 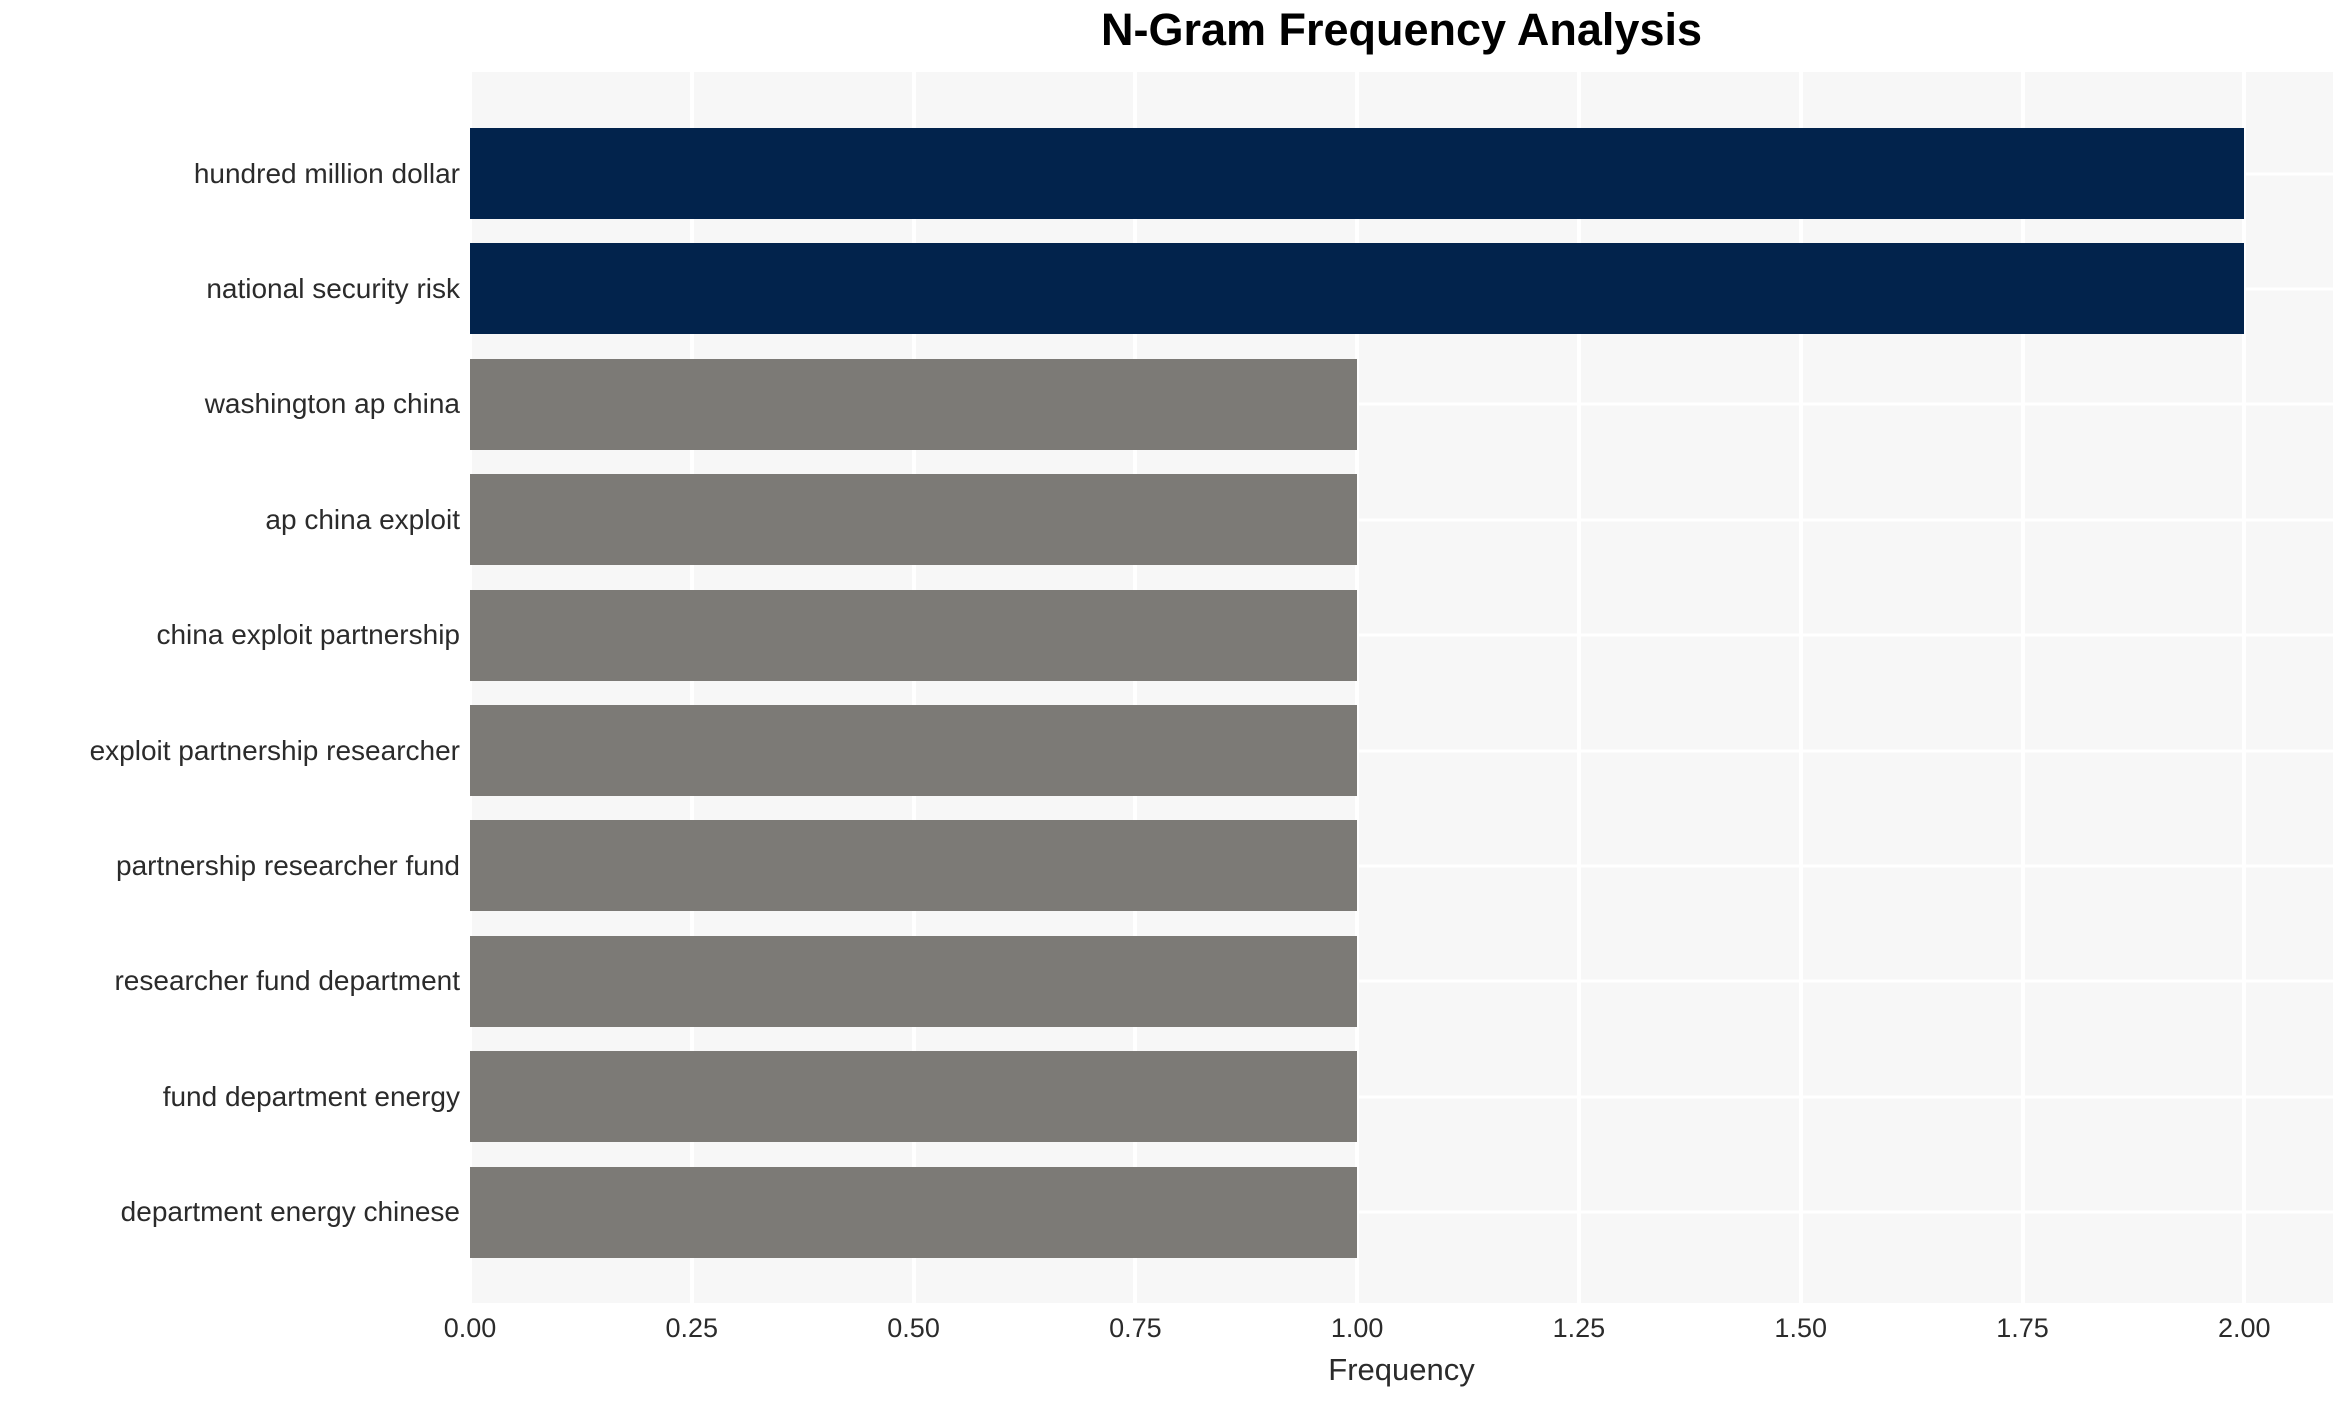 What do you see at coordinates (2022, 1328) in the screenshot?
I see `x-tick-label: 1.75` at bounding box center [2022, 1328].